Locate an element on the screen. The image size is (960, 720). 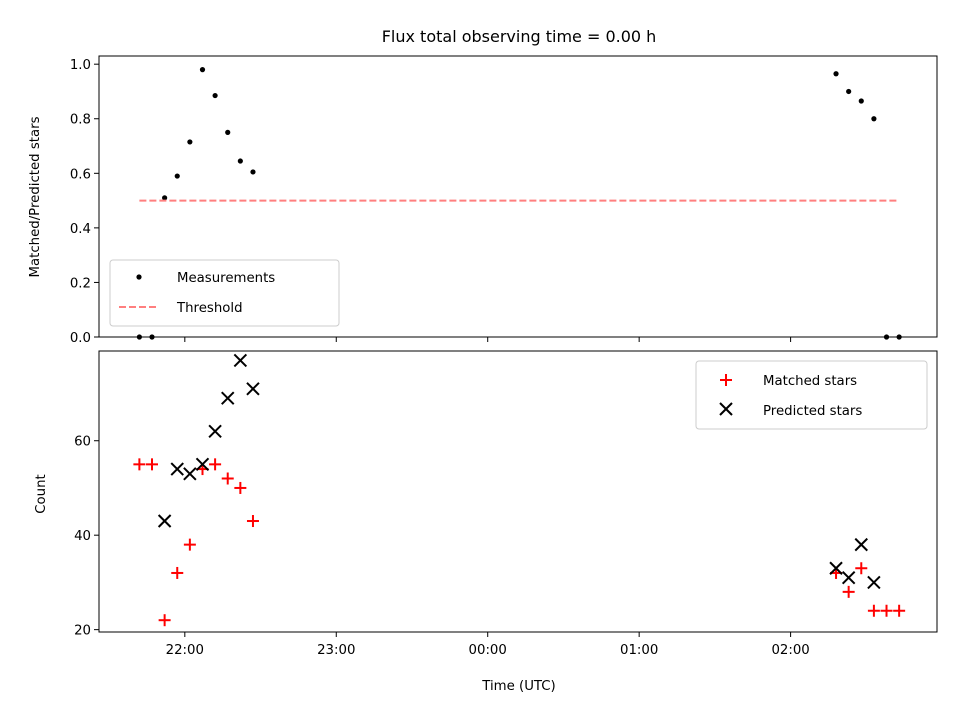
y-tick-label: 0.8 is located at coordinates (80, 120).